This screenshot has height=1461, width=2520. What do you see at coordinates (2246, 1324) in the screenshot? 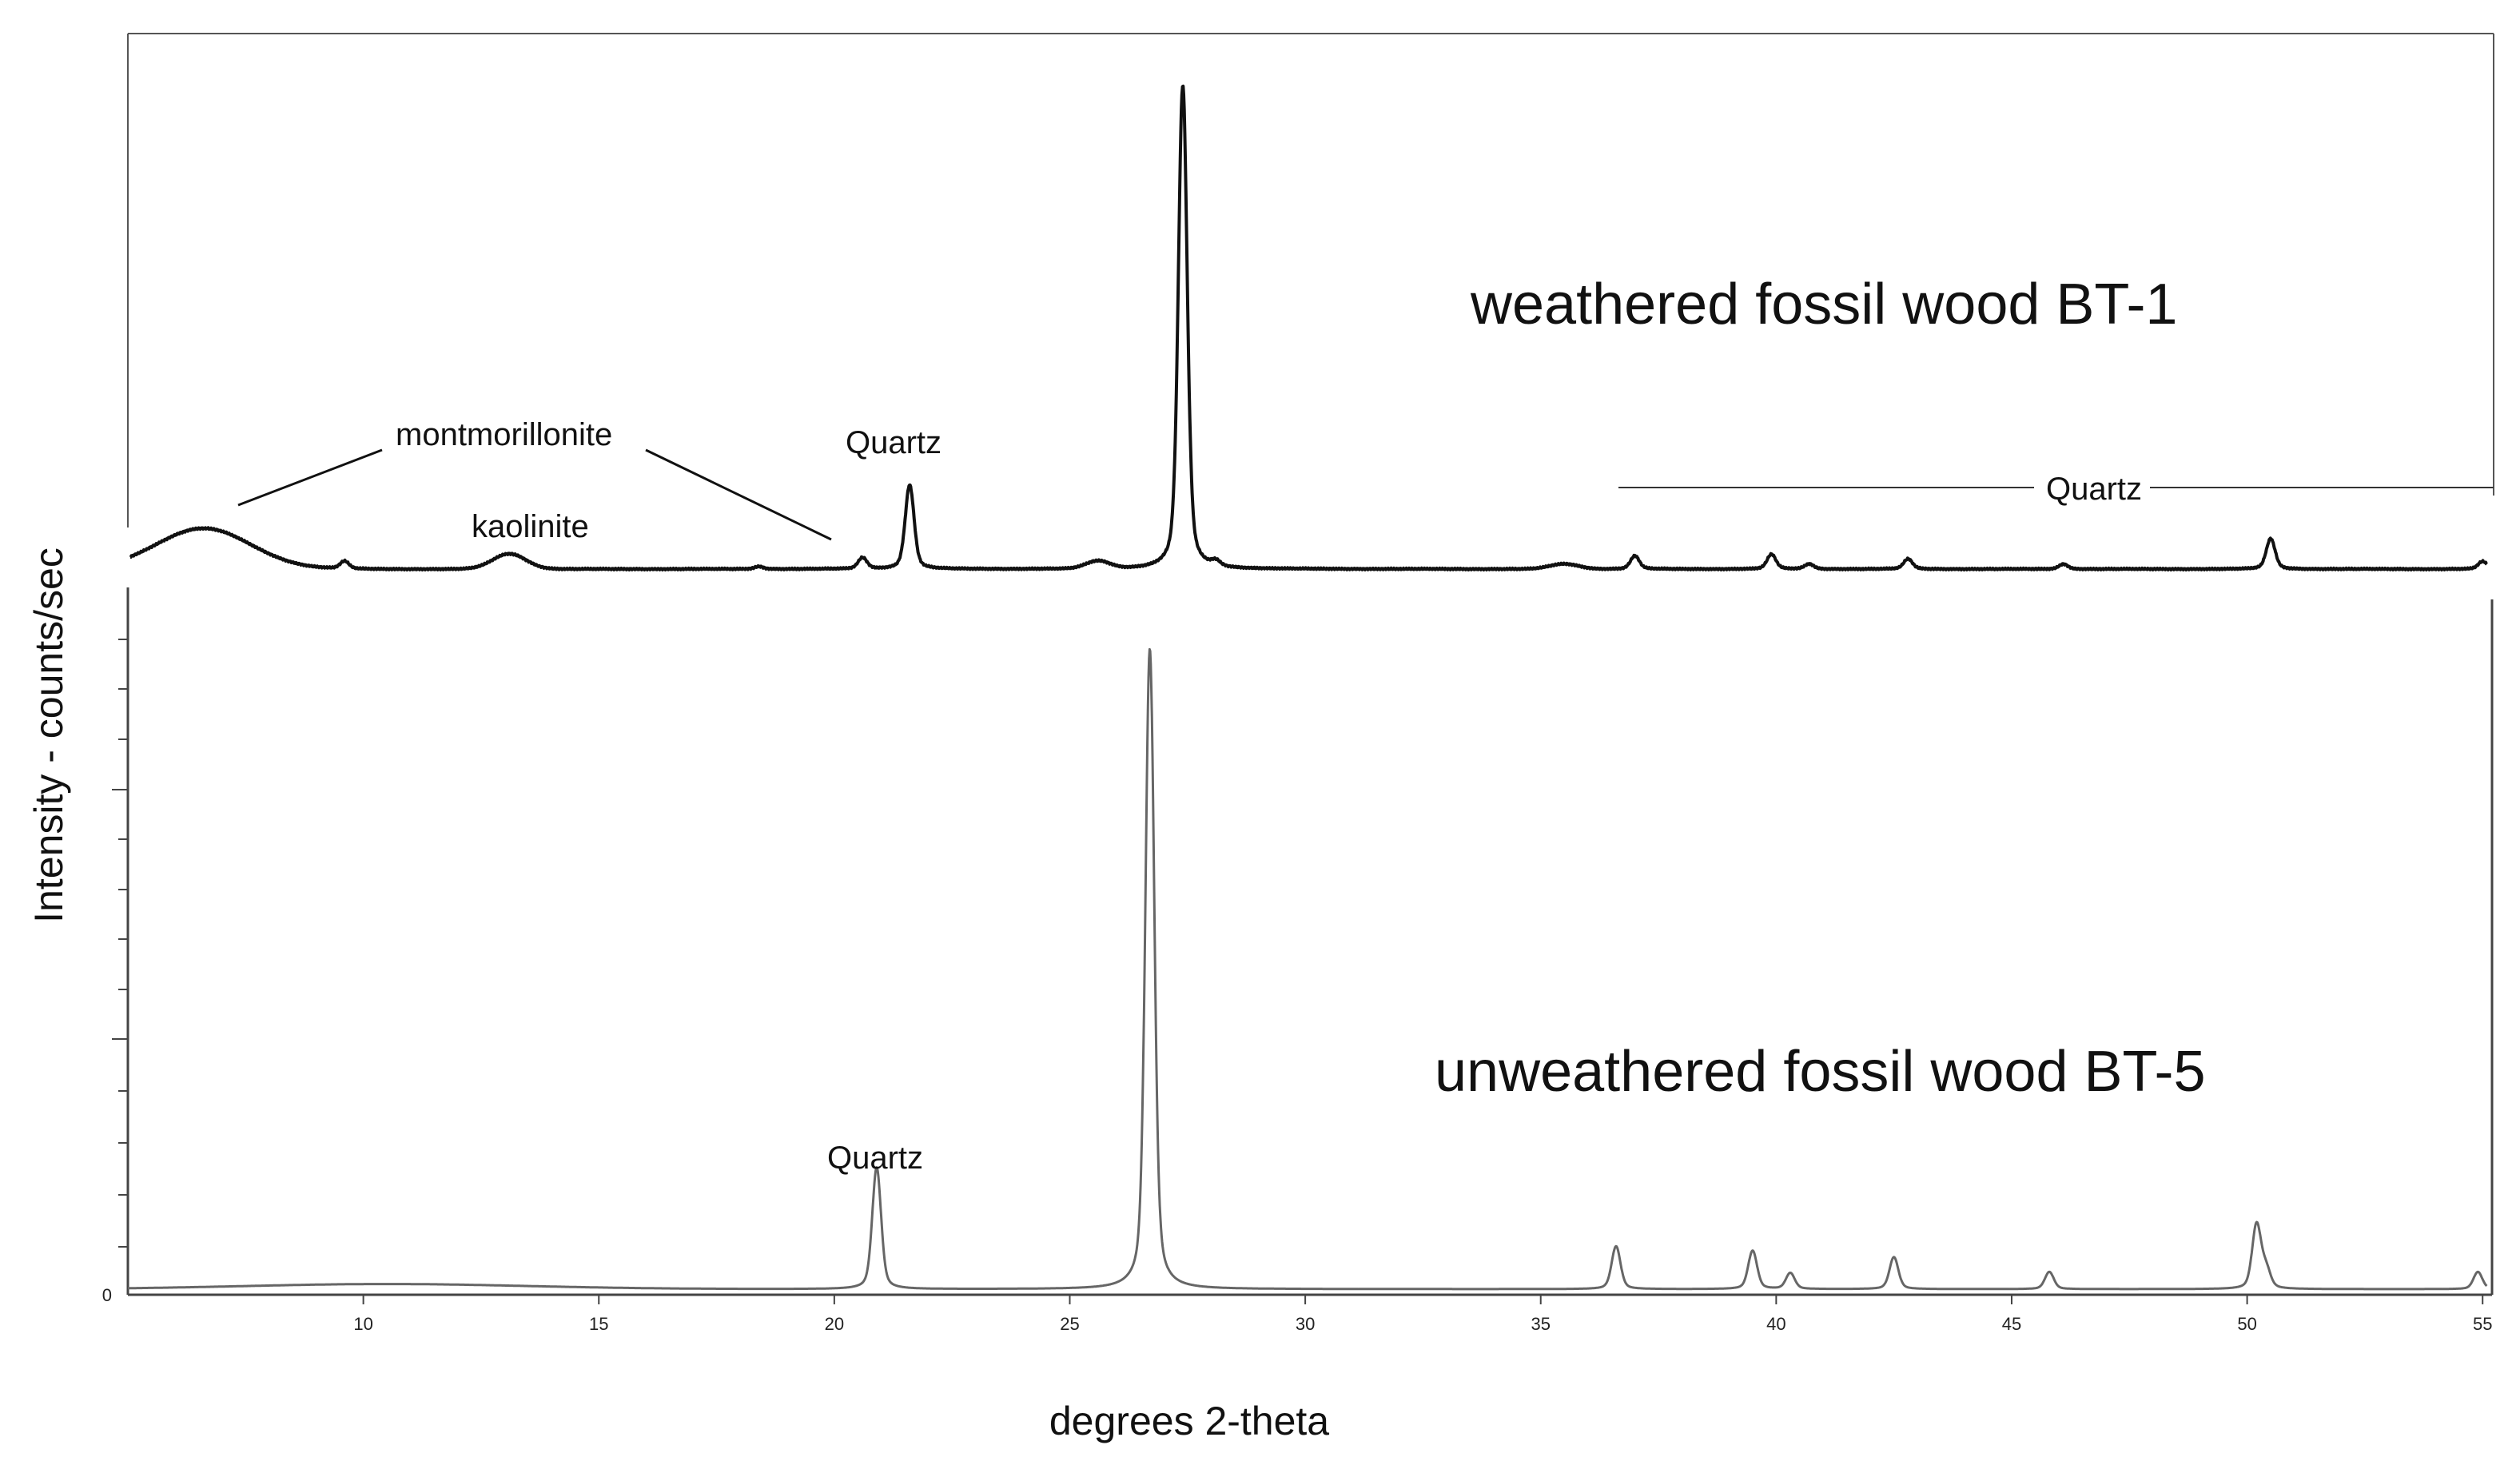
I see `x-tick-label: 50` at bounding box center [2246, 1324].